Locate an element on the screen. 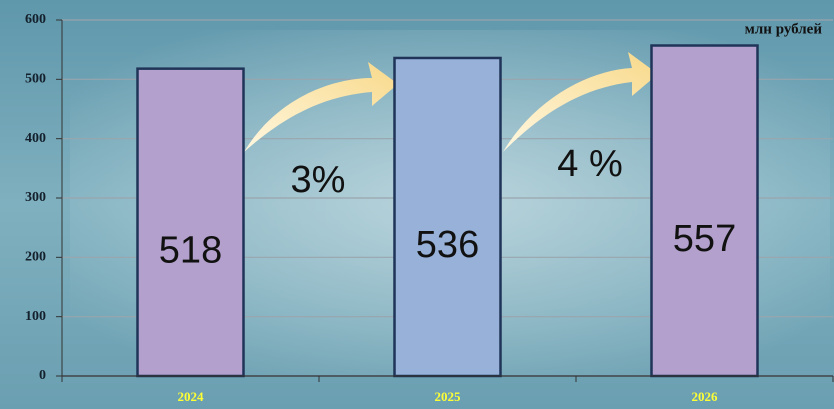 The height and width of the screenshot is (409, 834). y-tick-label: 400 is located at coordinates (35, 138).